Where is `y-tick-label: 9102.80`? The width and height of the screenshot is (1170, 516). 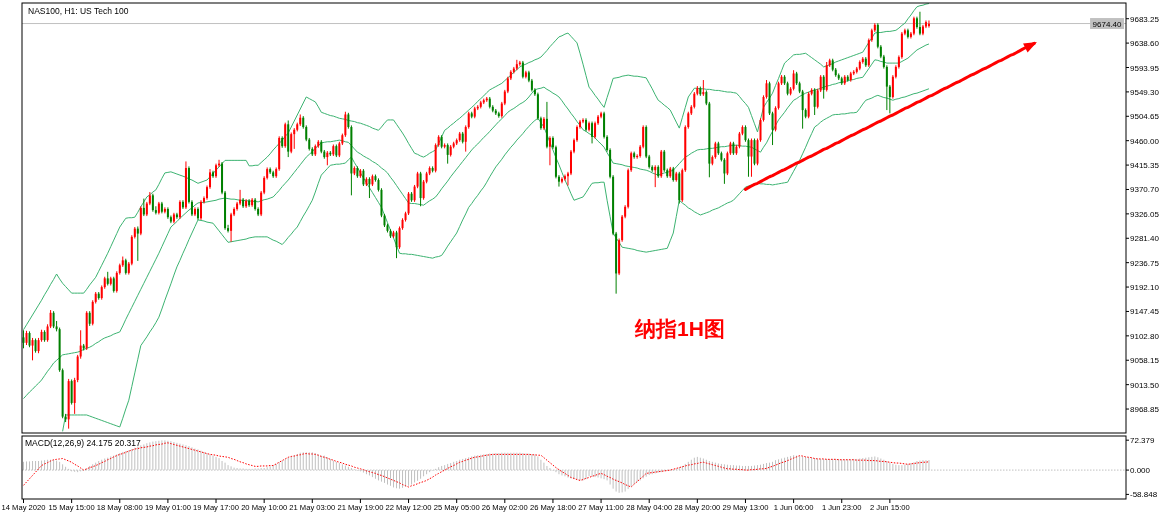 y-tick-label: 9102.80 is located at coordinates (1145, 336).